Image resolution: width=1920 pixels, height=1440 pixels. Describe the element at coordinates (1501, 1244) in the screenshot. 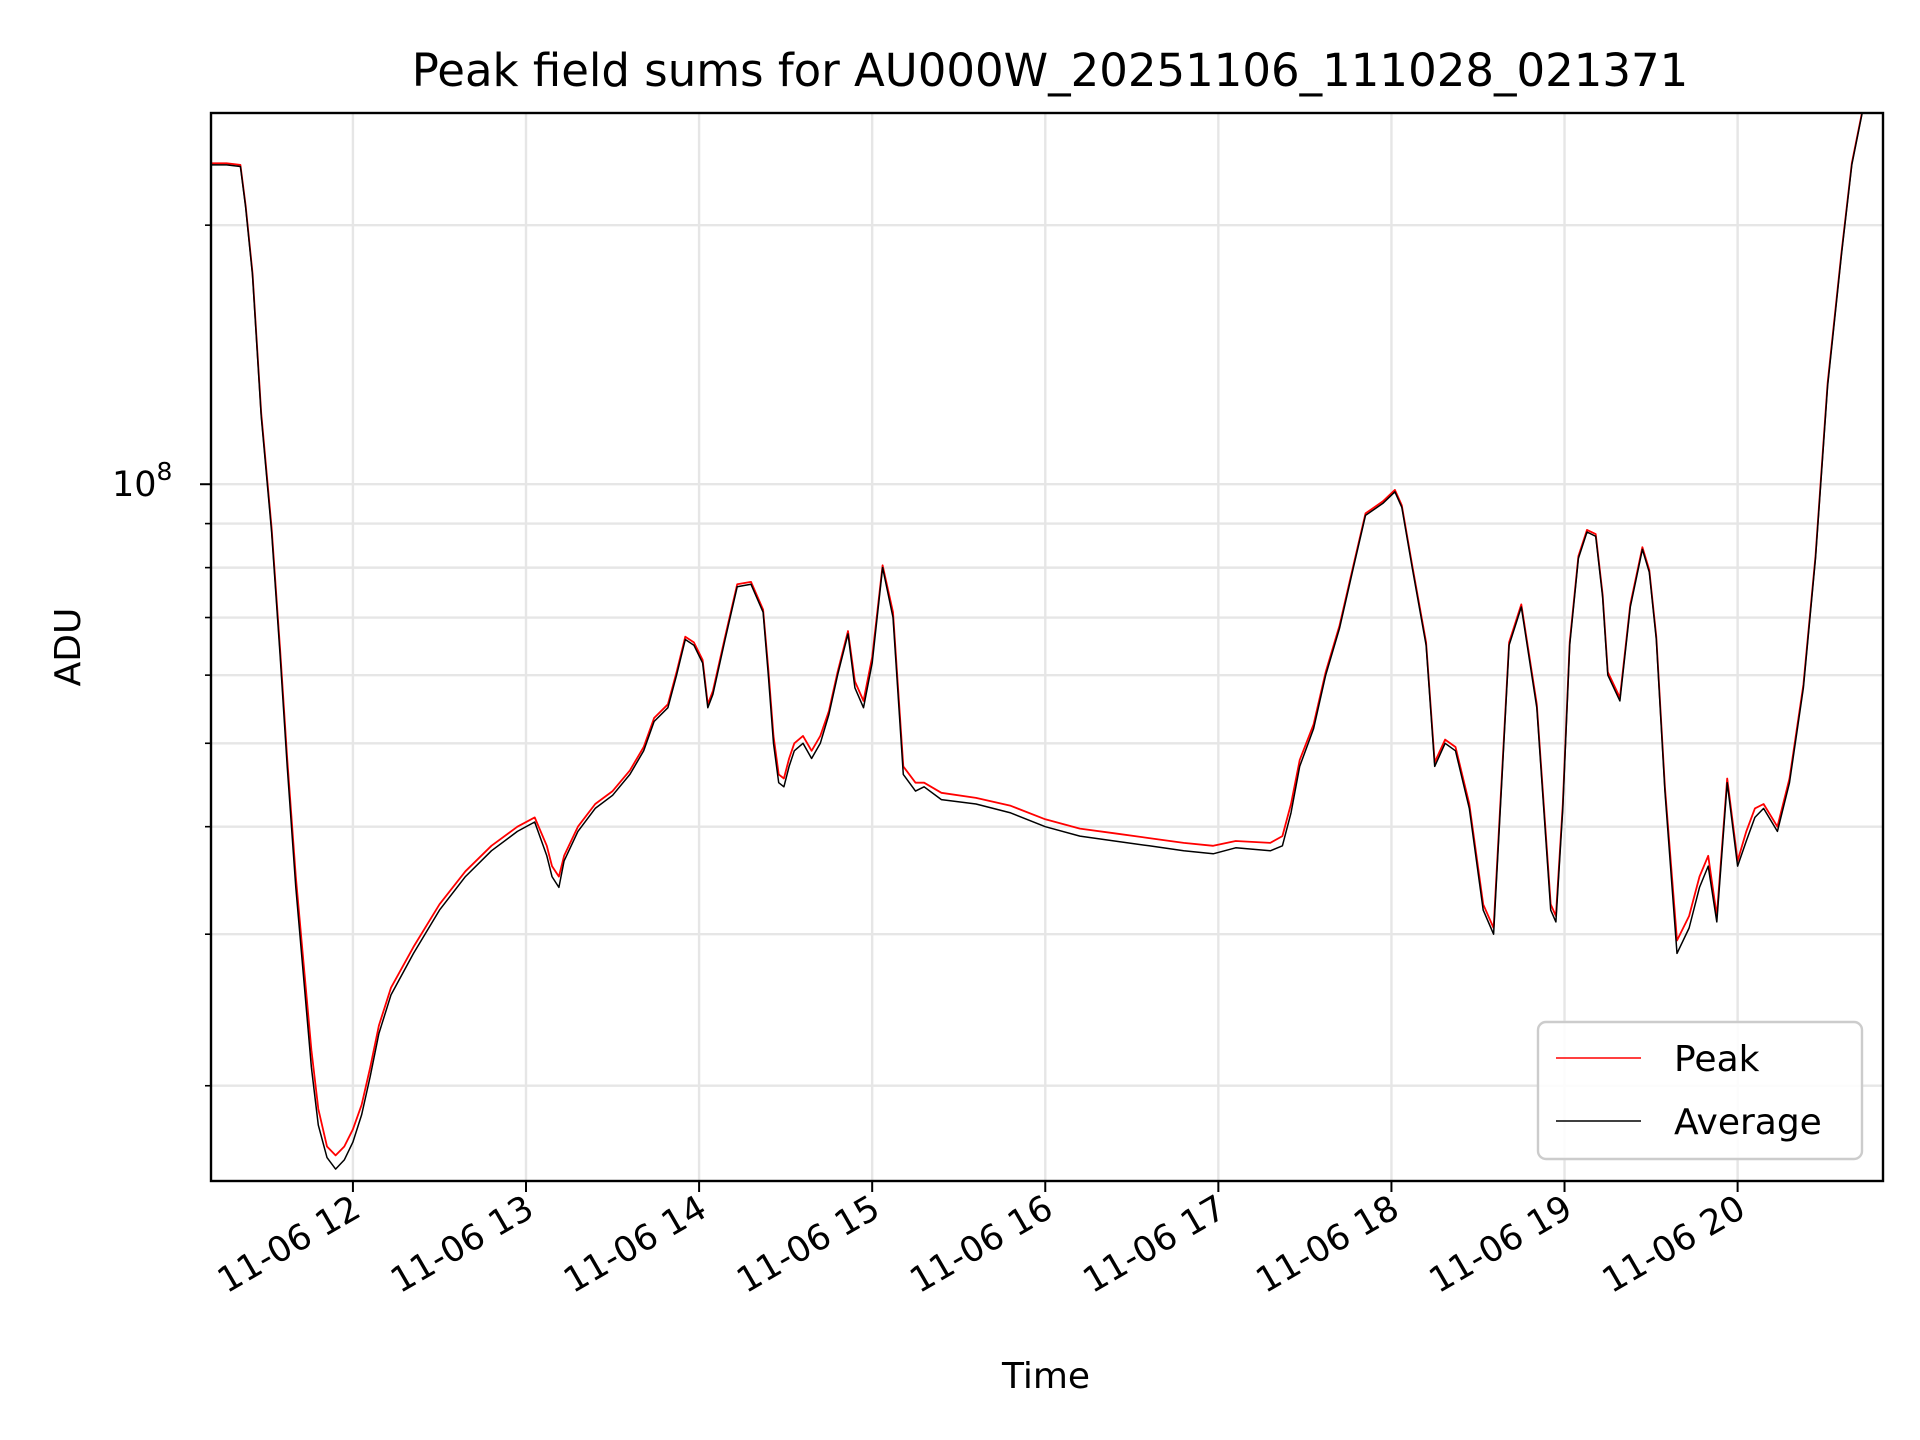

I see `x-tick-label: 11-06 19` at that location.